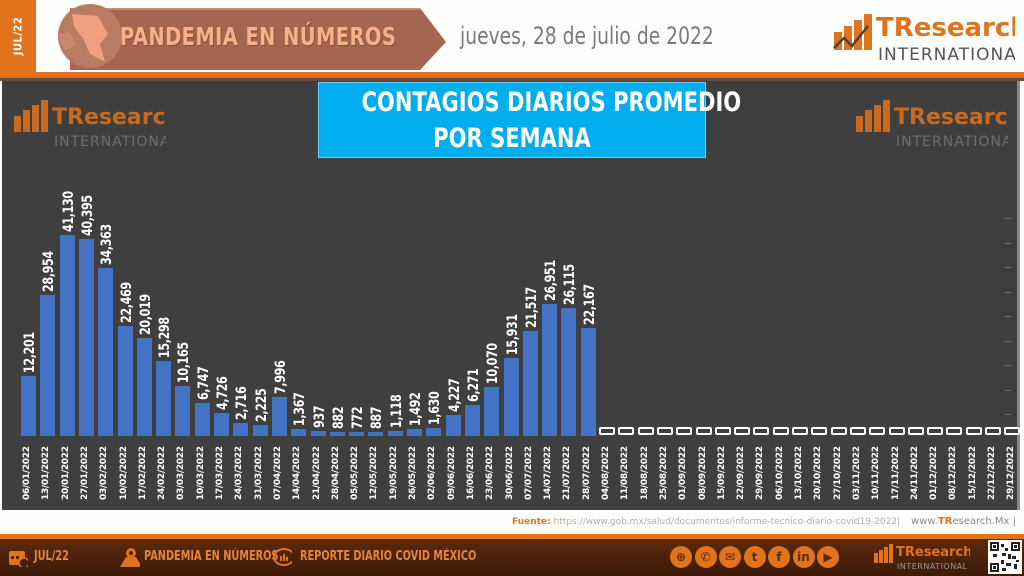 This screenshot has width=1024, height=576. I want to click on watermark-logo-left: TResearch INTERNATIONAL, so click(86, 125).